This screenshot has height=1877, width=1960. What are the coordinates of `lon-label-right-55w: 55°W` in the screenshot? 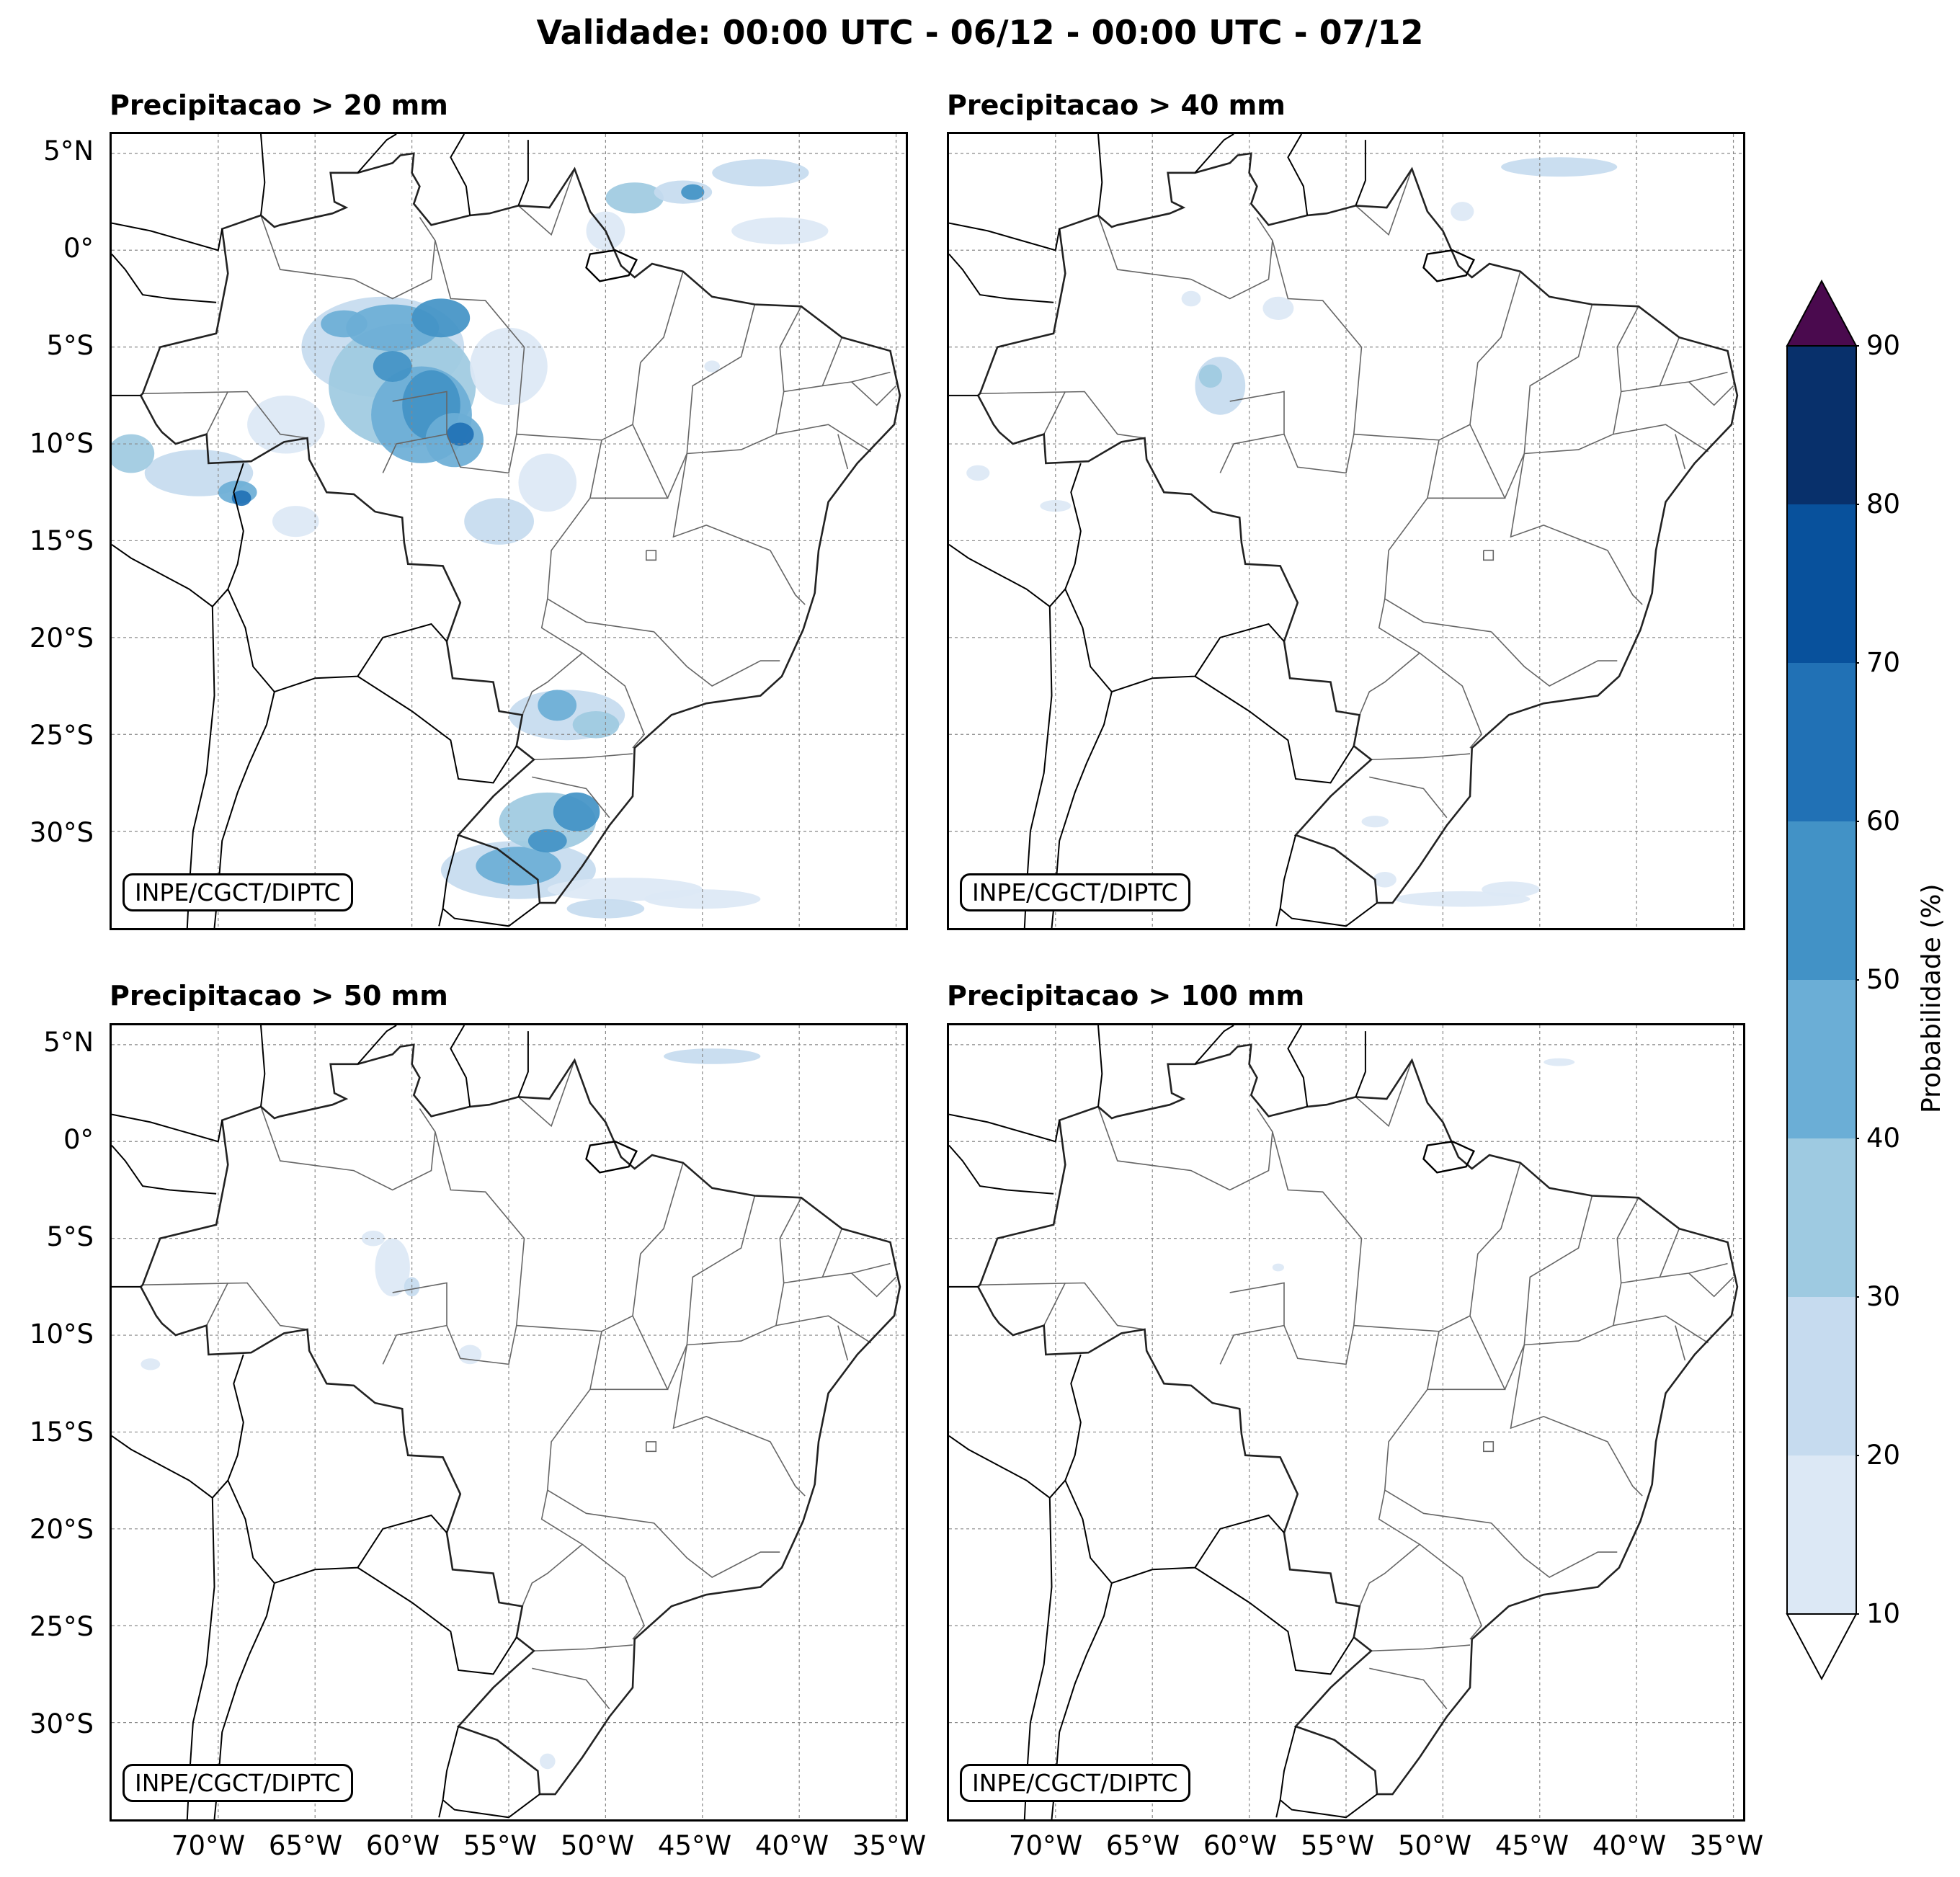 It's located at (1337, 1846).